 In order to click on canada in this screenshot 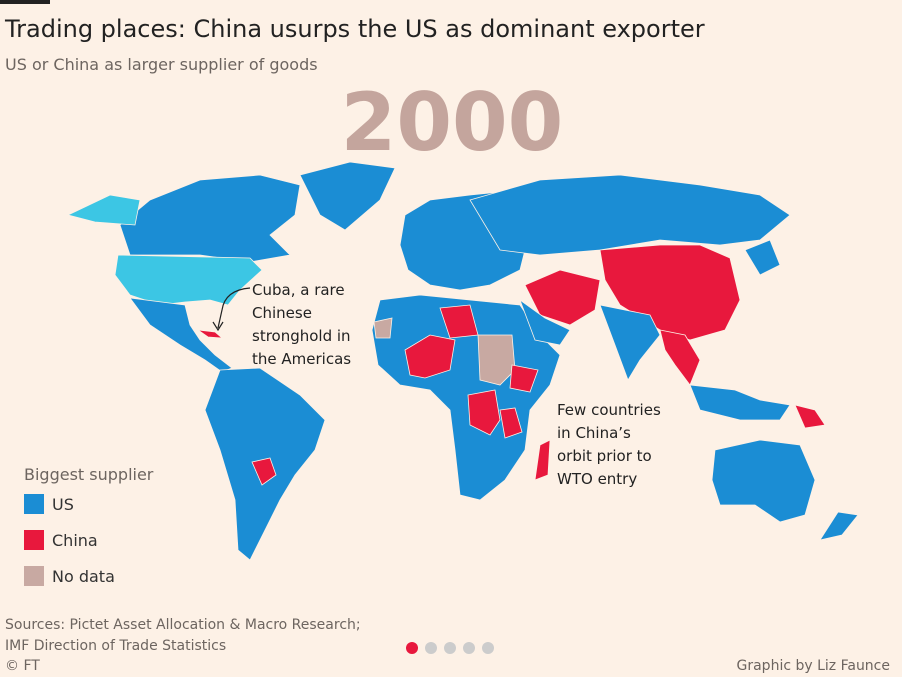, I will do `click(210, 218)`.